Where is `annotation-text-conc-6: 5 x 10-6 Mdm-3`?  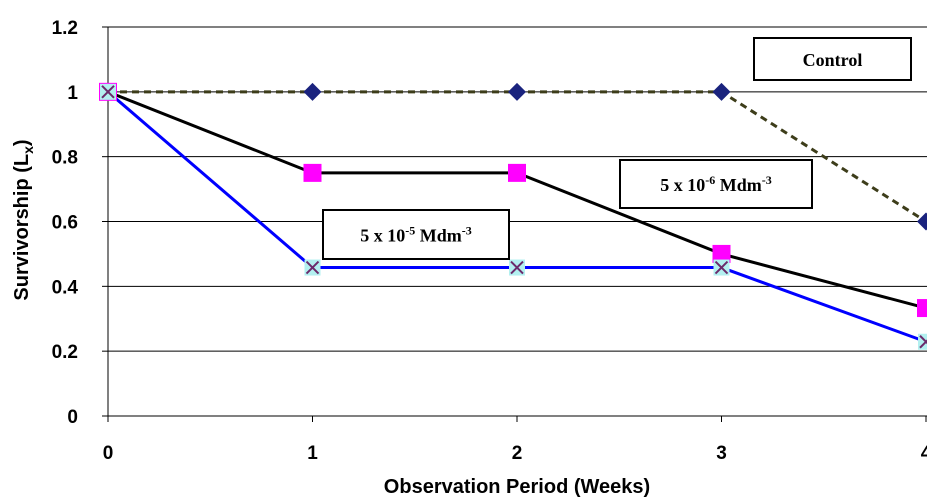
annotation-text-conc-6: 5 x 10-6 Mdm-3 is located at coordinates (716, 184).